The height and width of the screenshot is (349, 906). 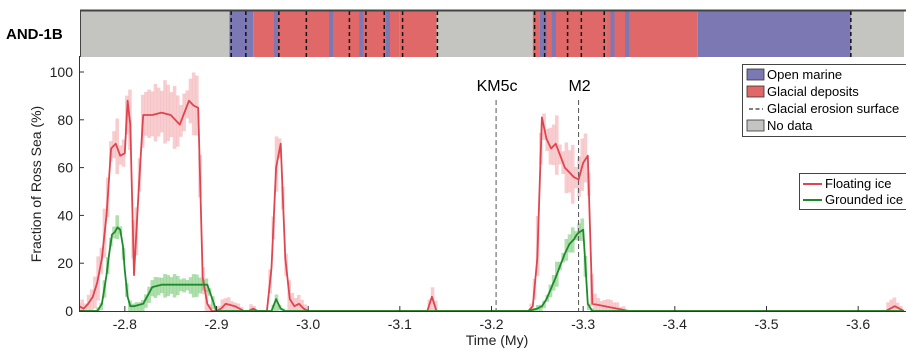 I want to click on x-tick-label: -3.2, so click(x=491, y=324).